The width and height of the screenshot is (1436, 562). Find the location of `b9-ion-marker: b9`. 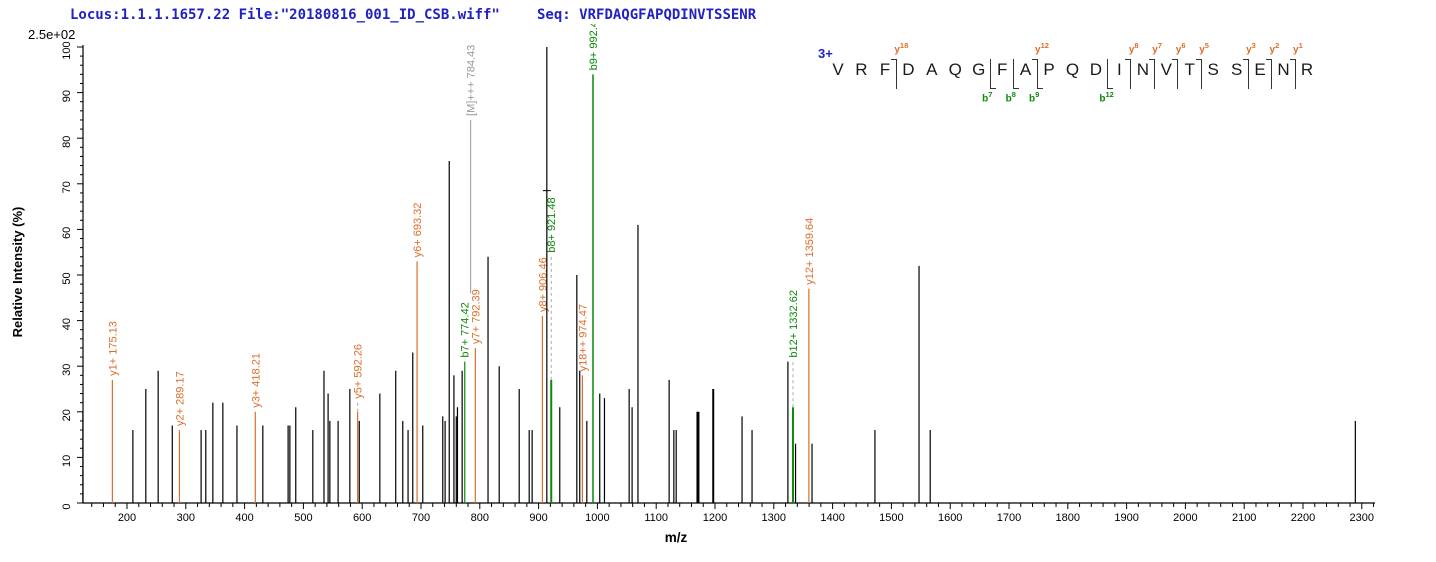

b9-ion-marker: b9 is located at coordinates (1034, 97).